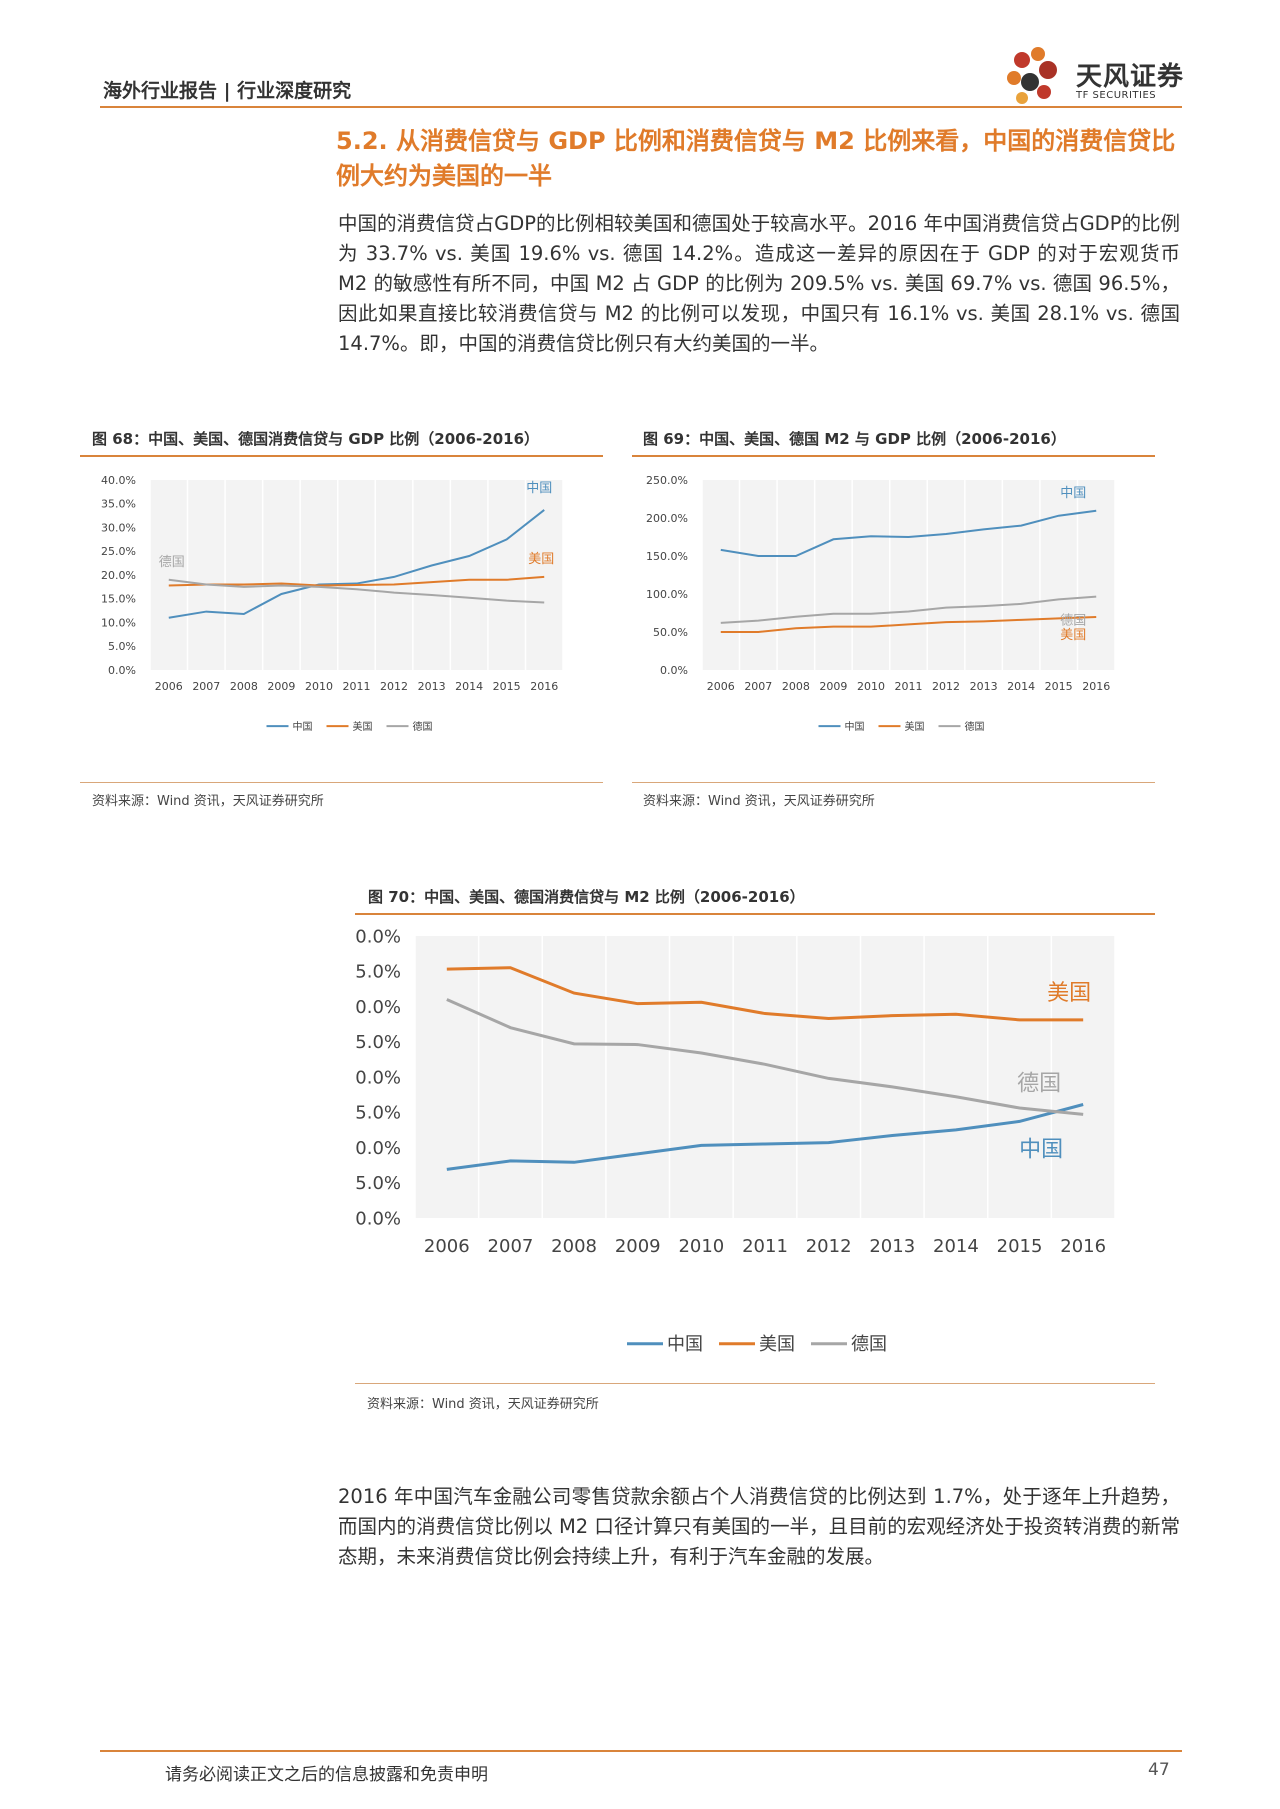 This screenshot has width=1280, height=1809. Describe the element at coordinates (755, 1383) in the screenshot. I see `fig70-bottom-rule` at that location.